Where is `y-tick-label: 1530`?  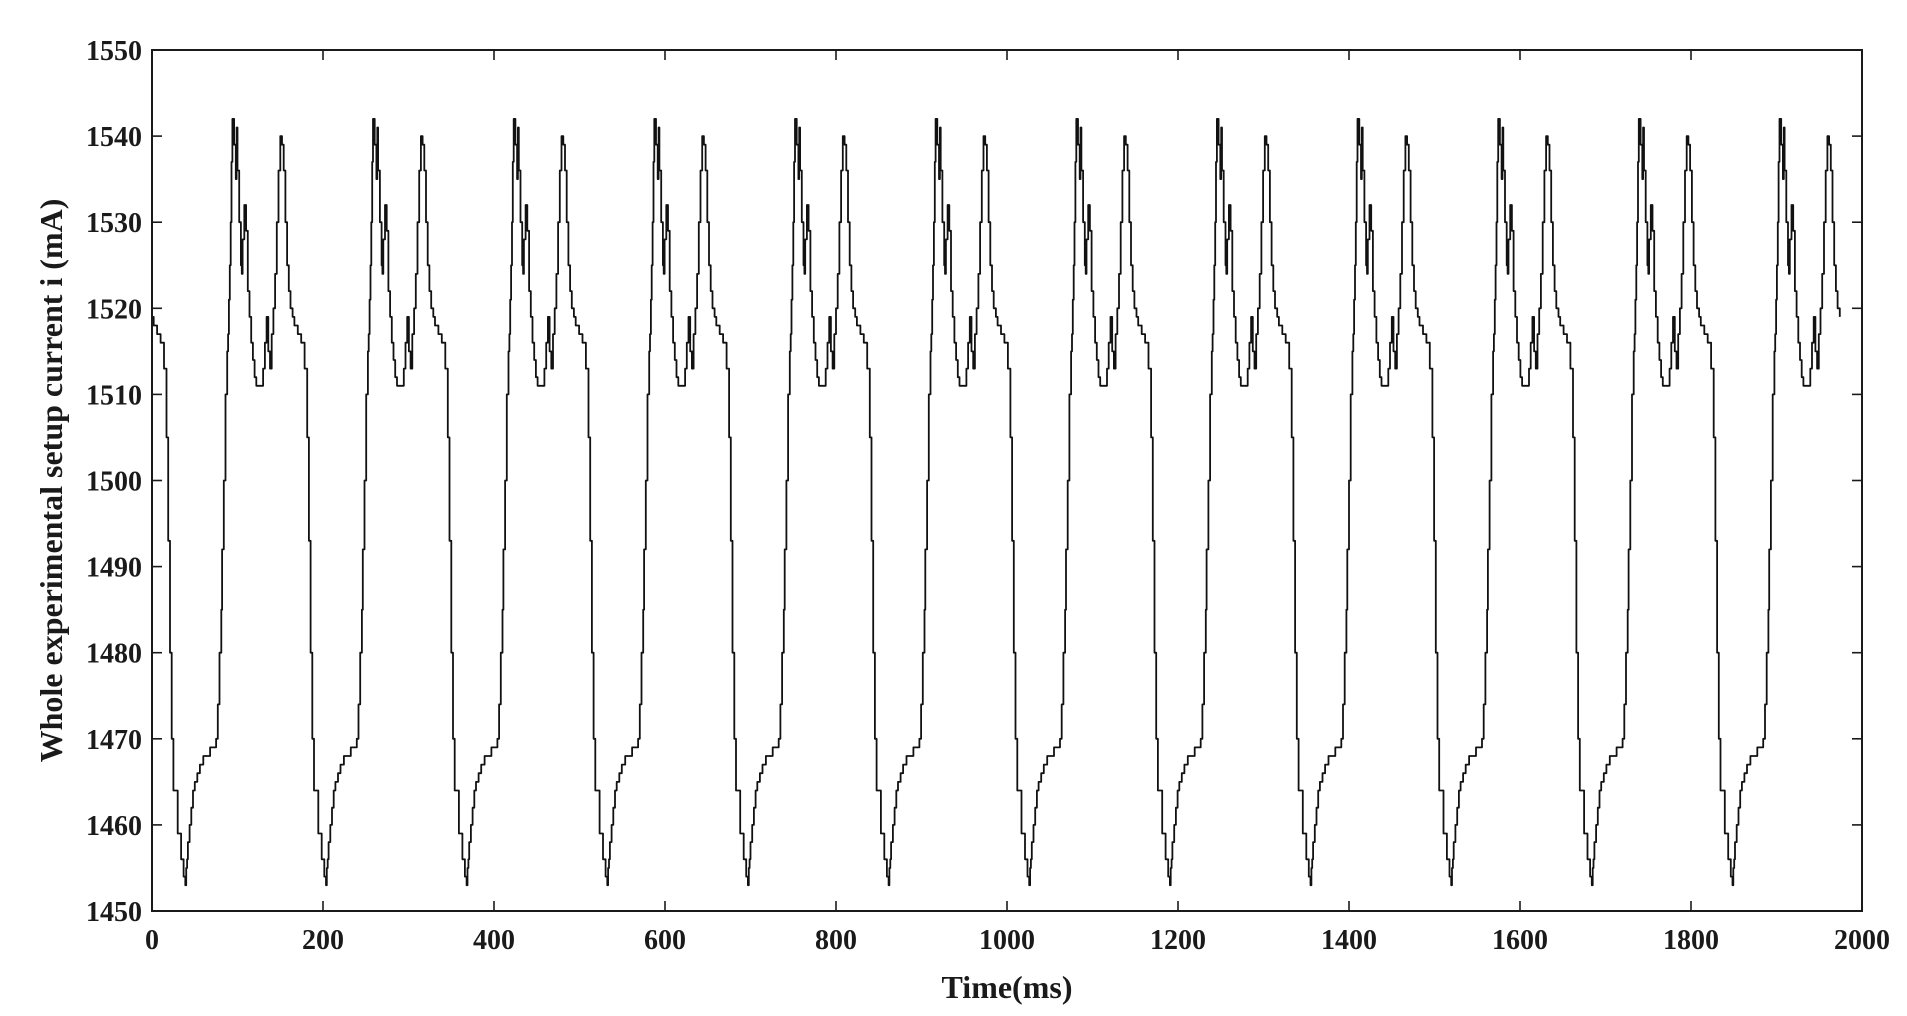 y-tick-label: 1530 is located at coordinates (114, 223).